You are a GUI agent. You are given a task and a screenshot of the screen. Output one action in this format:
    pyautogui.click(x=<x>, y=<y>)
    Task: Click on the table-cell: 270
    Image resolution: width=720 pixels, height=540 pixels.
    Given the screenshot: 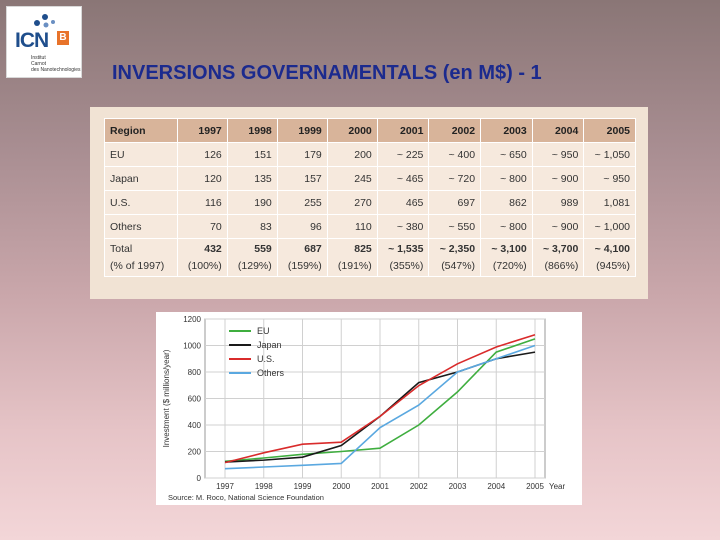 What is the action you would take?
    pyautogui.click(x=352, y=202)
    